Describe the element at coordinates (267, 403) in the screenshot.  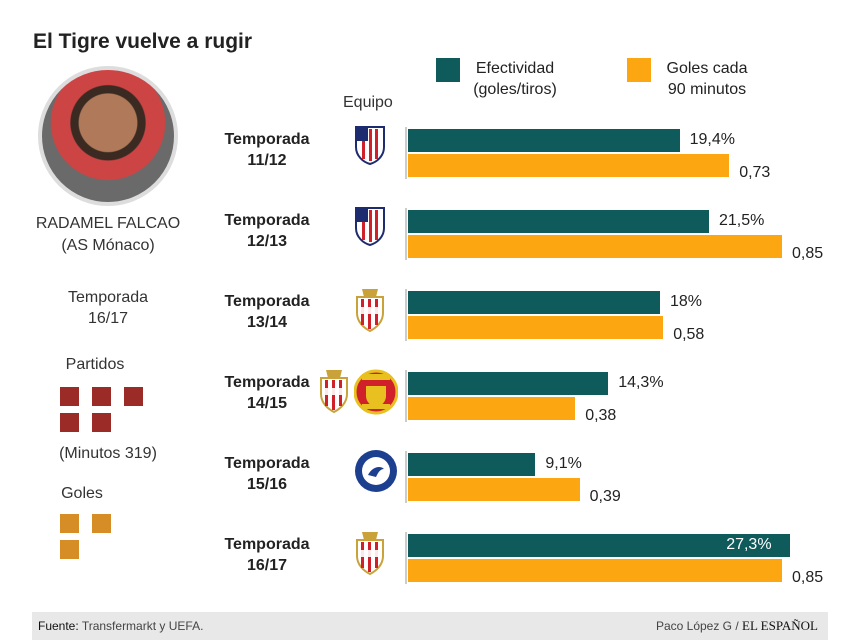
I see `category-label-line: 14/15` at that location.